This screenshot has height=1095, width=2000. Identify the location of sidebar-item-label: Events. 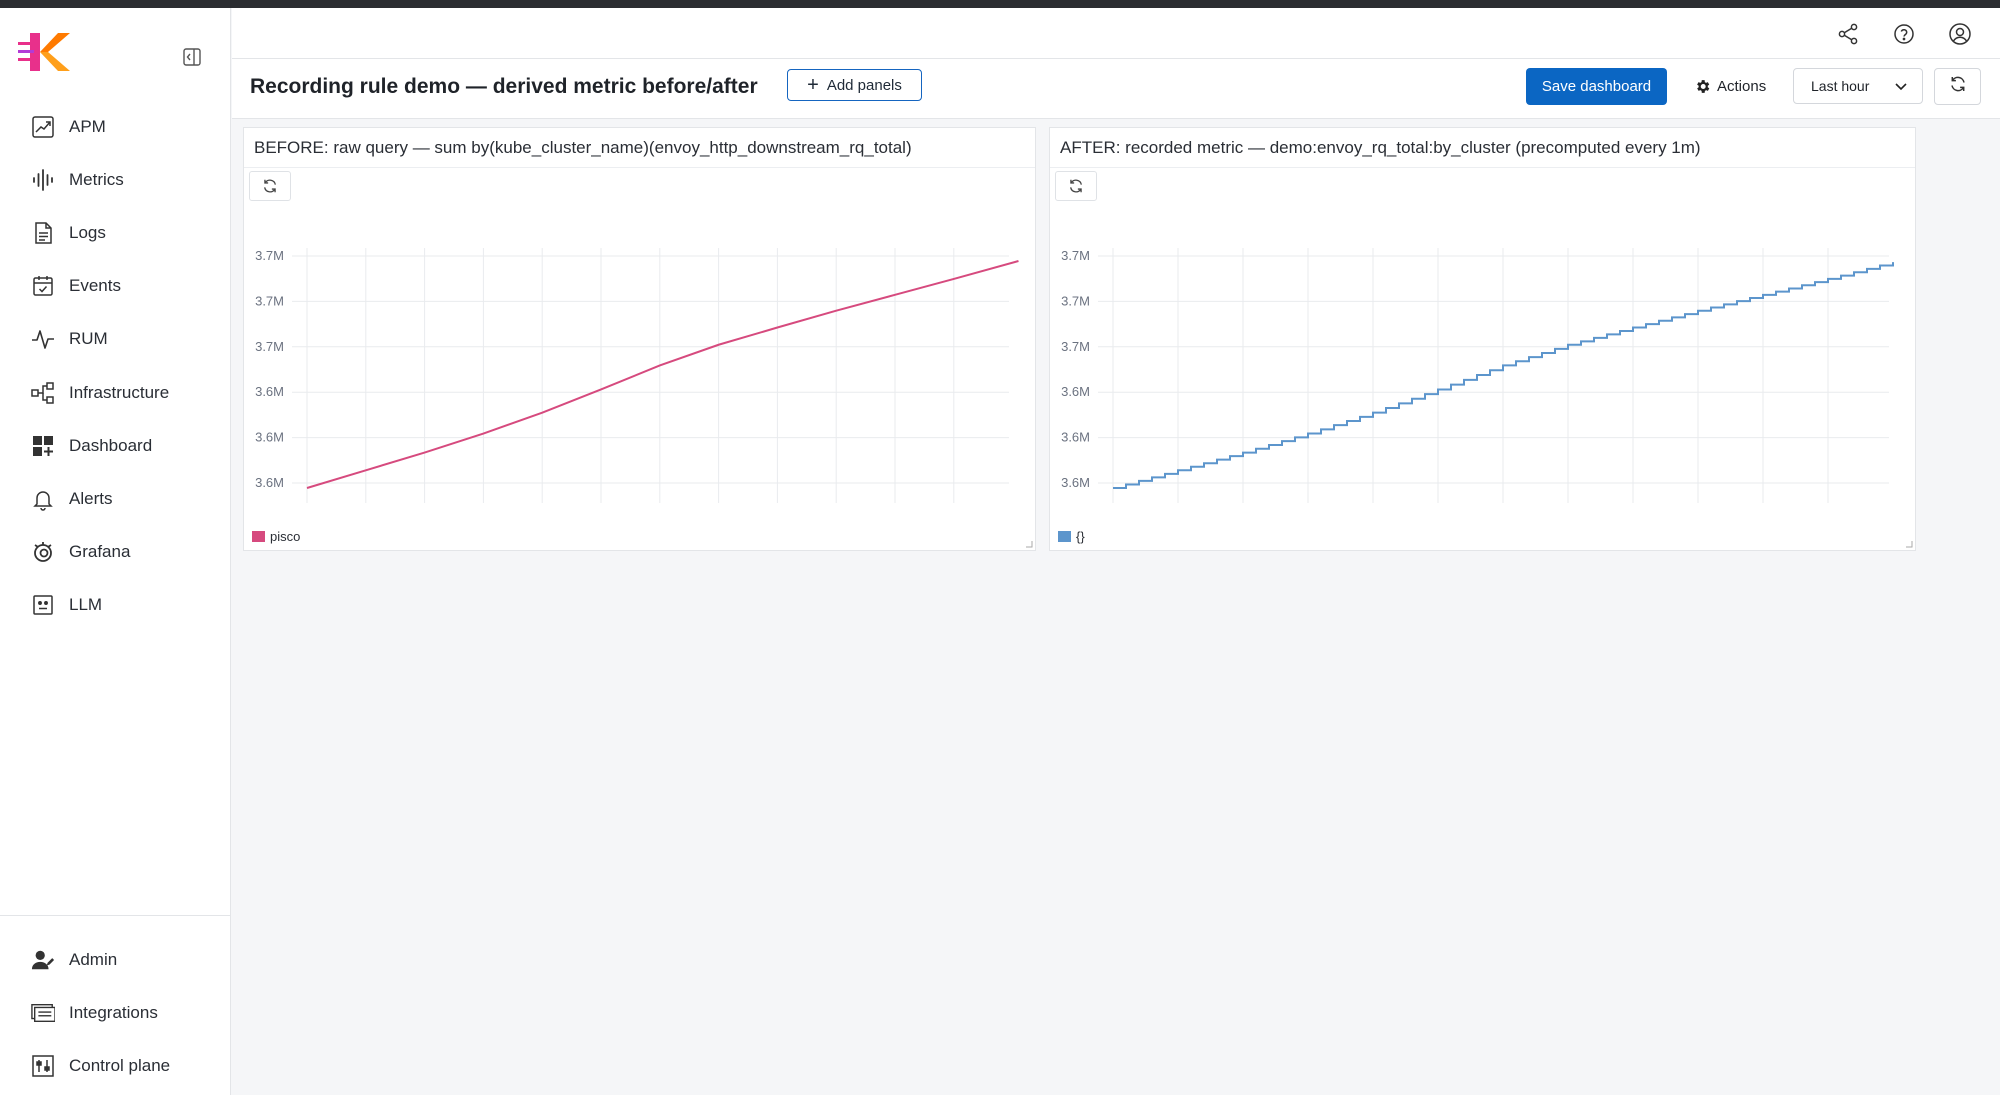
(95, 286).